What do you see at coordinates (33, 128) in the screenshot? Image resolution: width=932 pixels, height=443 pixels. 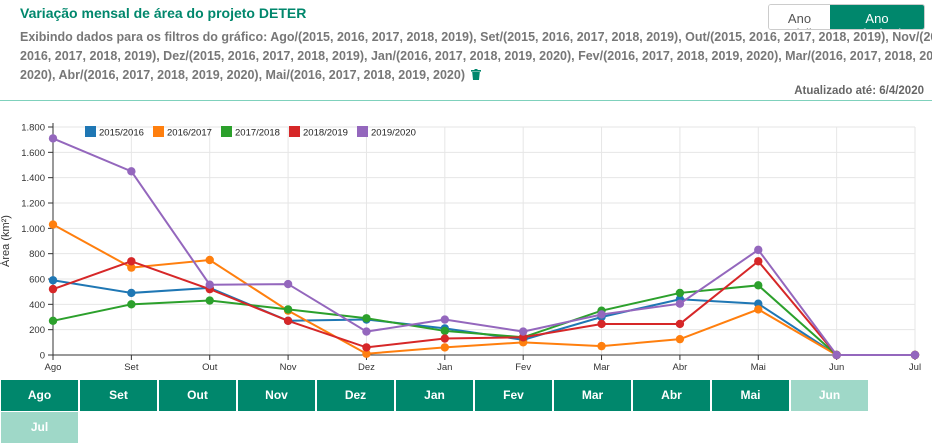 I see `y-tick-label: 1.800` at bounding box center [33, 128].